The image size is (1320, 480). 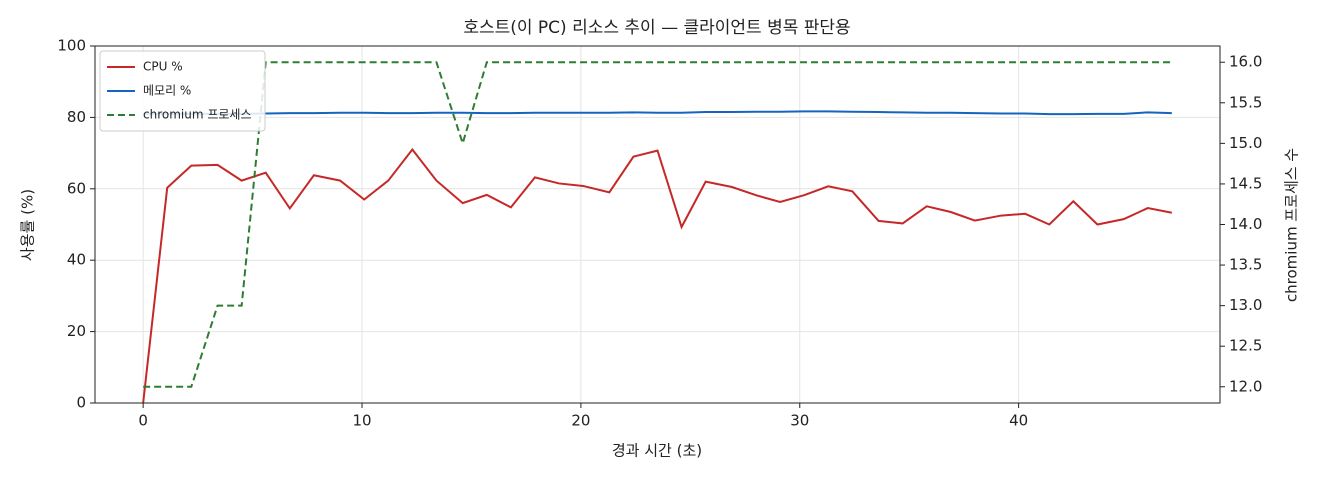 I want to click on y2-axis-label: chromium 프로세스 수, so click(x=1292, y=225).